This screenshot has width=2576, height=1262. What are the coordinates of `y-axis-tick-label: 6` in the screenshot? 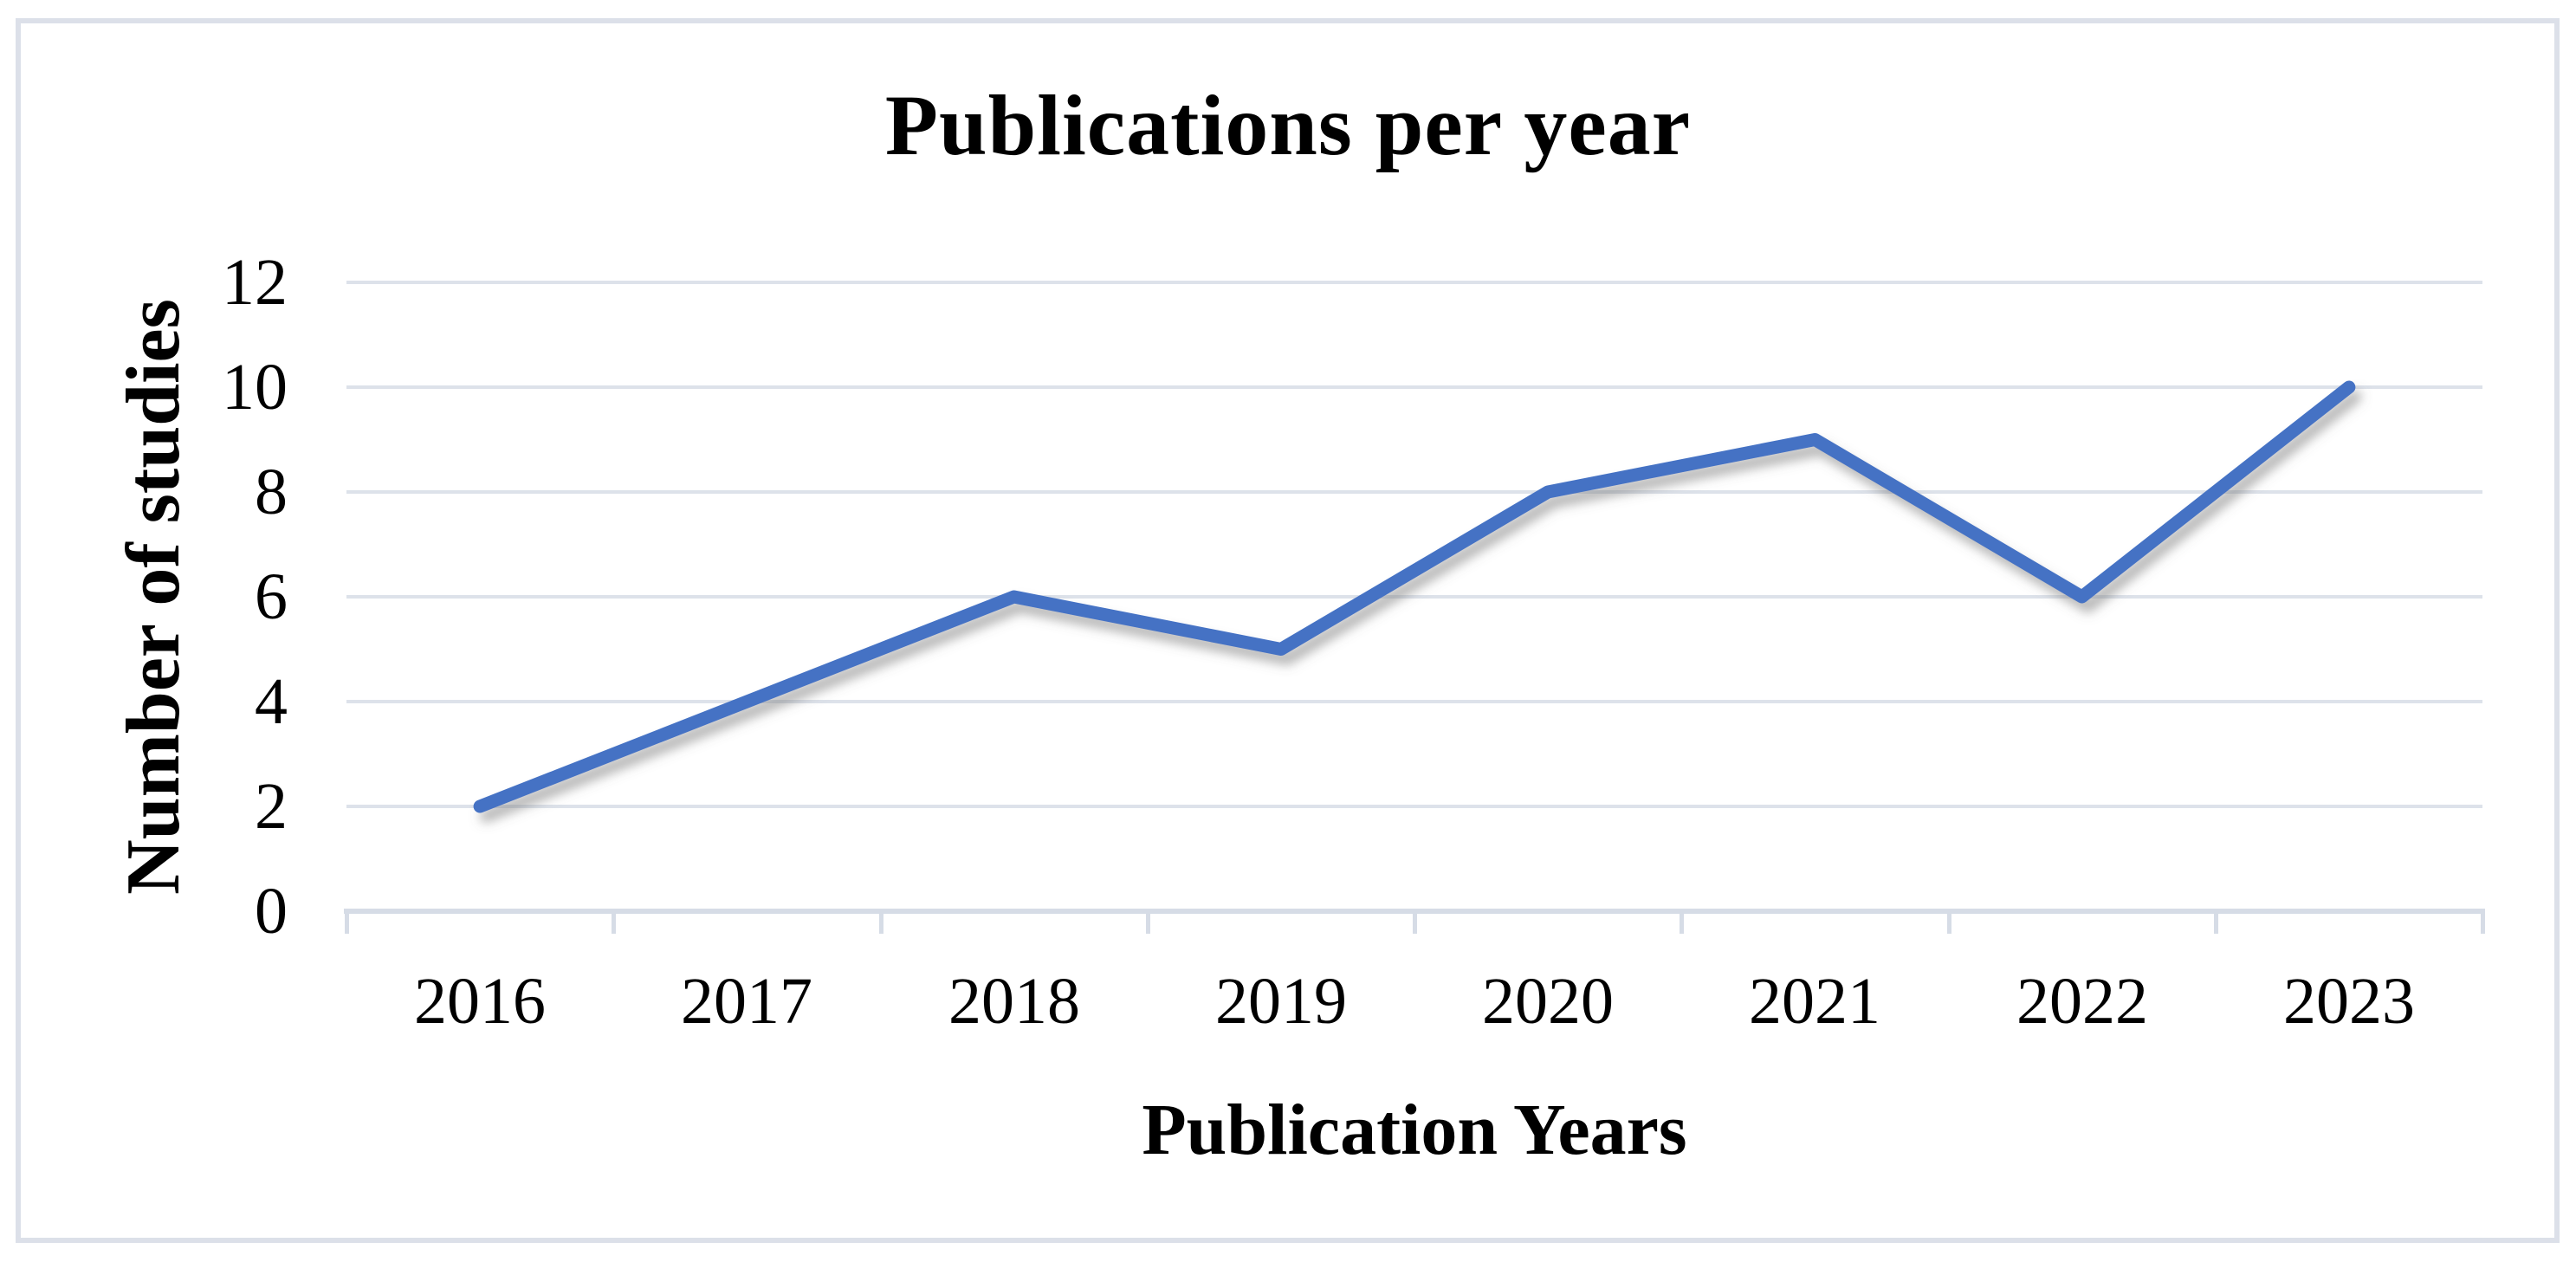 It's located at (271, 596).